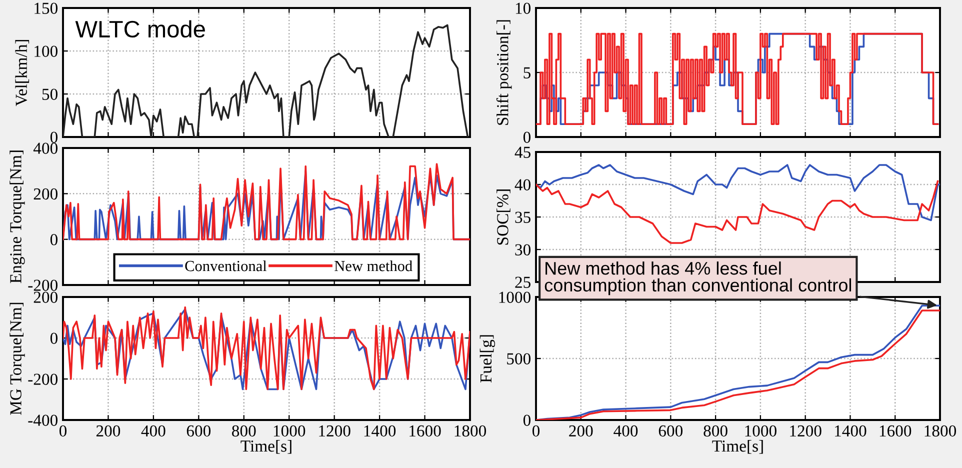  I want to click on y-tick-label: -400, so click(43, 420).